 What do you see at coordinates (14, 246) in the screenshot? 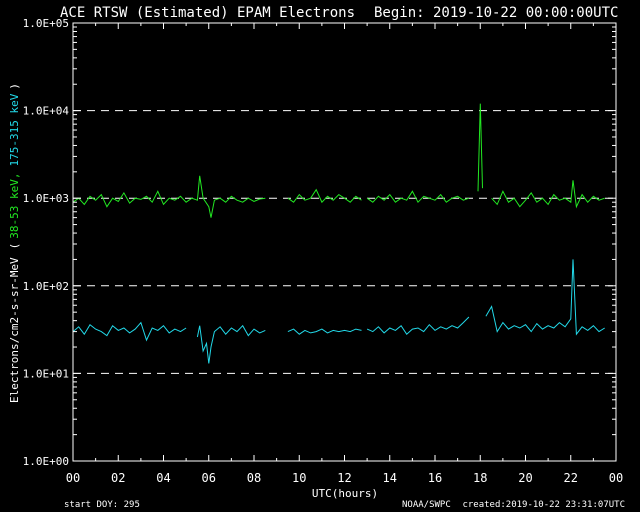
I see `y-axis-label-open-paren: (` at bounding box center [14, 246].